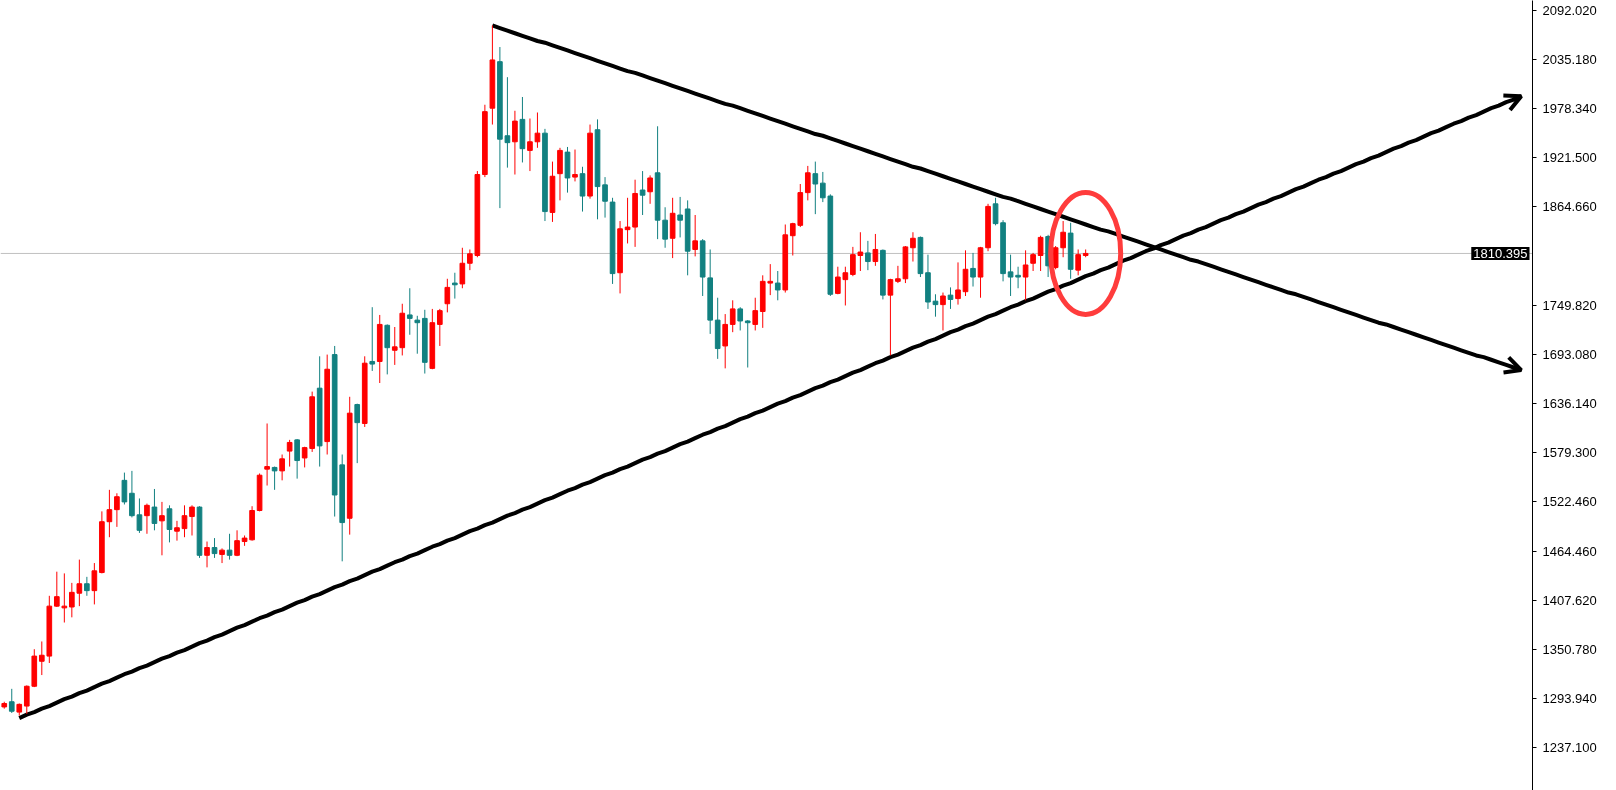  What do you see at coordinates (1569, 551) in the screenshot?
I see `y-tick-label: 1464.460` at bounding box center [1569, 551].